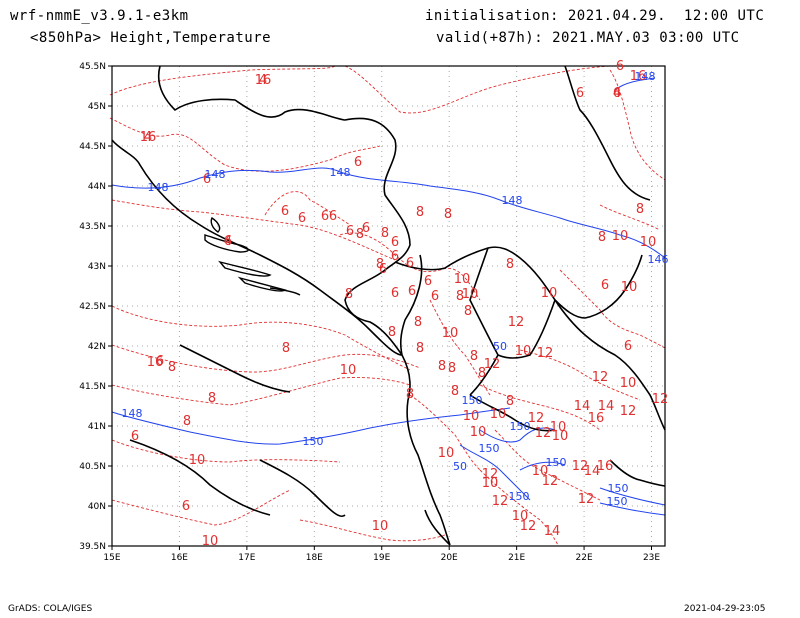 This screenshot has width=800, height=618. What do you see at coordinates (92, 147) in the screenshot?
I see `lat-tick-label: 44.5N` at bounding box center [92, 147].